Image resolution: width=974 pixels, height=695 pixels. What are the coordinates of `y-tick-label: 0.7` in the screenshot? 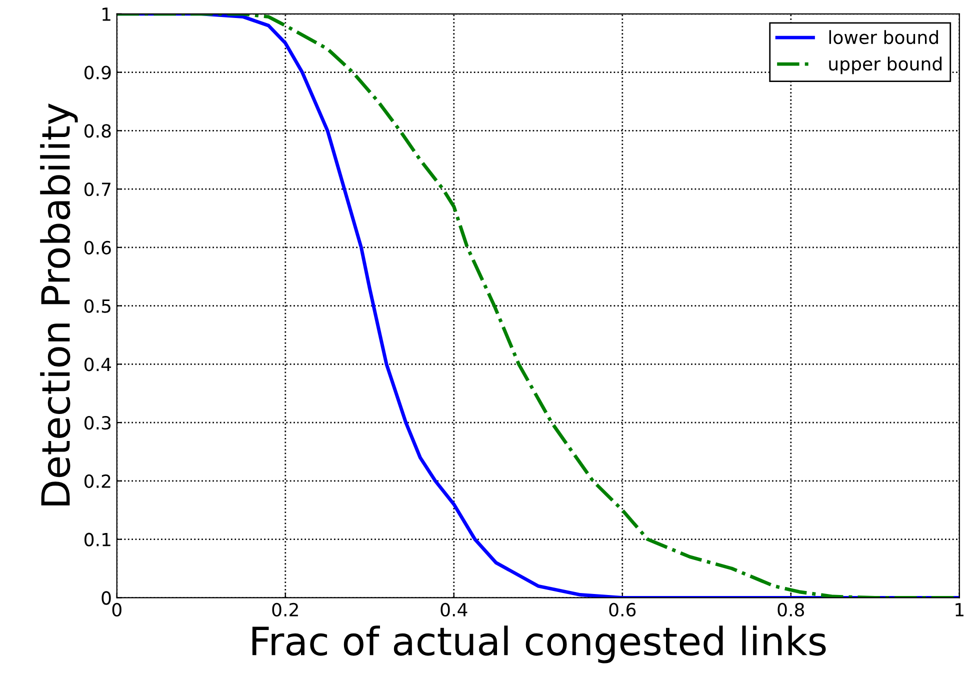 It's located at (97, 189).